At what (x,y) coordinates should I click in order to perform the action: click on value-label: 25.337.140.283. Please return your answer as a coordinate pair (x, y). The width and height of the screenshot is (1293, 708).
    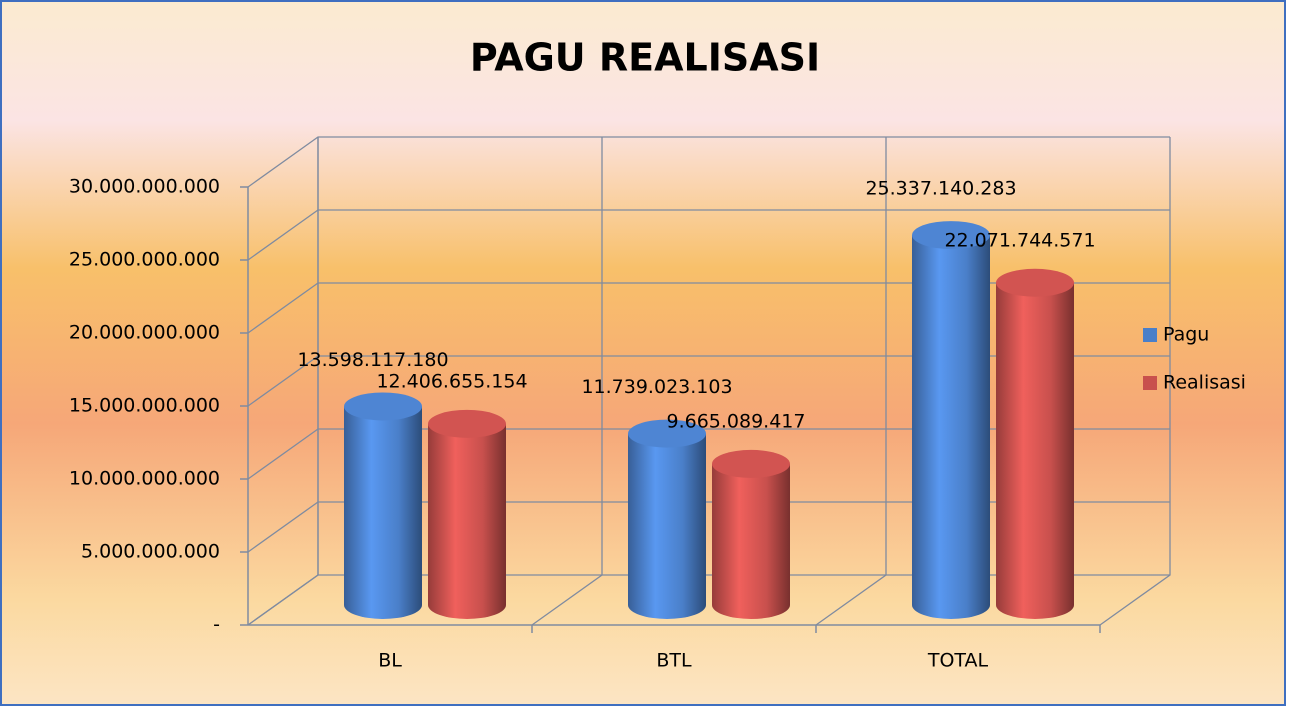
    Looking at the image, I should click on (940, 189).